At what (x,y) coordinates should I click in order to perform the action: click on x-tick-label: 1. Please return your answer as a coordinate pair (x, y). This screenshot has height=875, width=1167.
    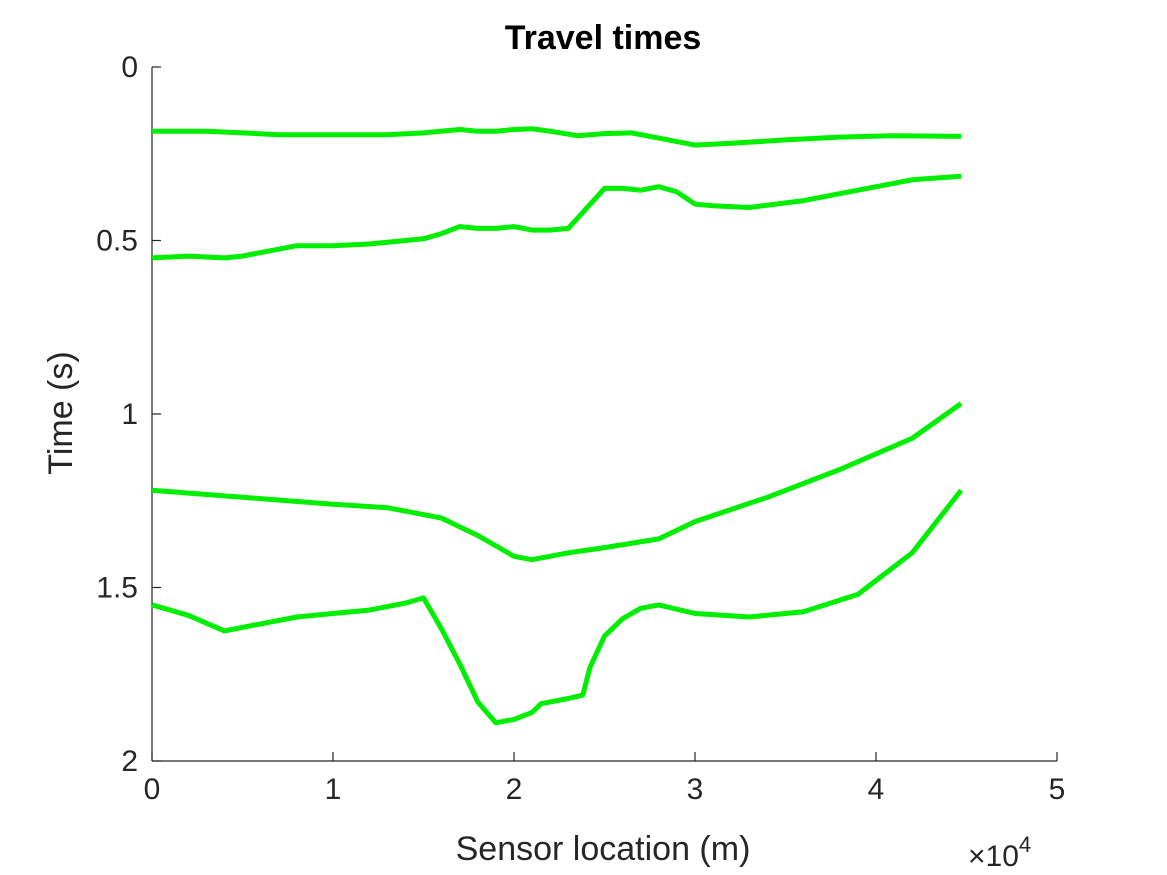
    Looking at the image, I should click on (333, 789).